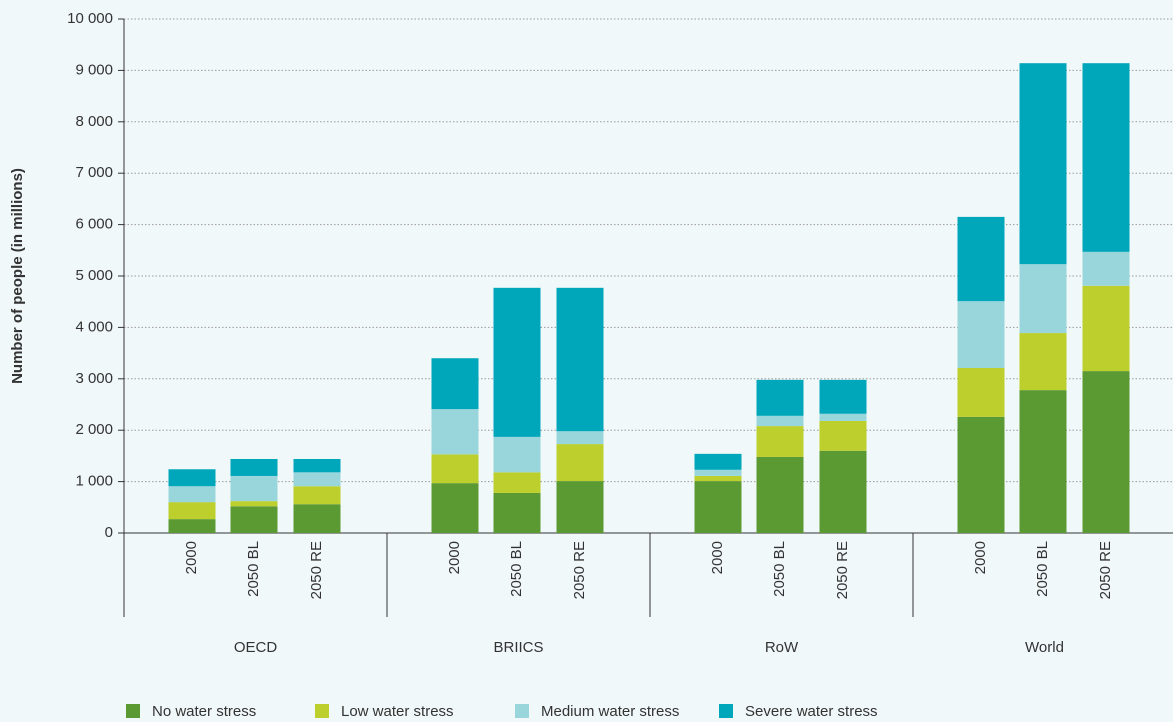  I want to click on y-tick-label: 1 000, so click(94, 481).